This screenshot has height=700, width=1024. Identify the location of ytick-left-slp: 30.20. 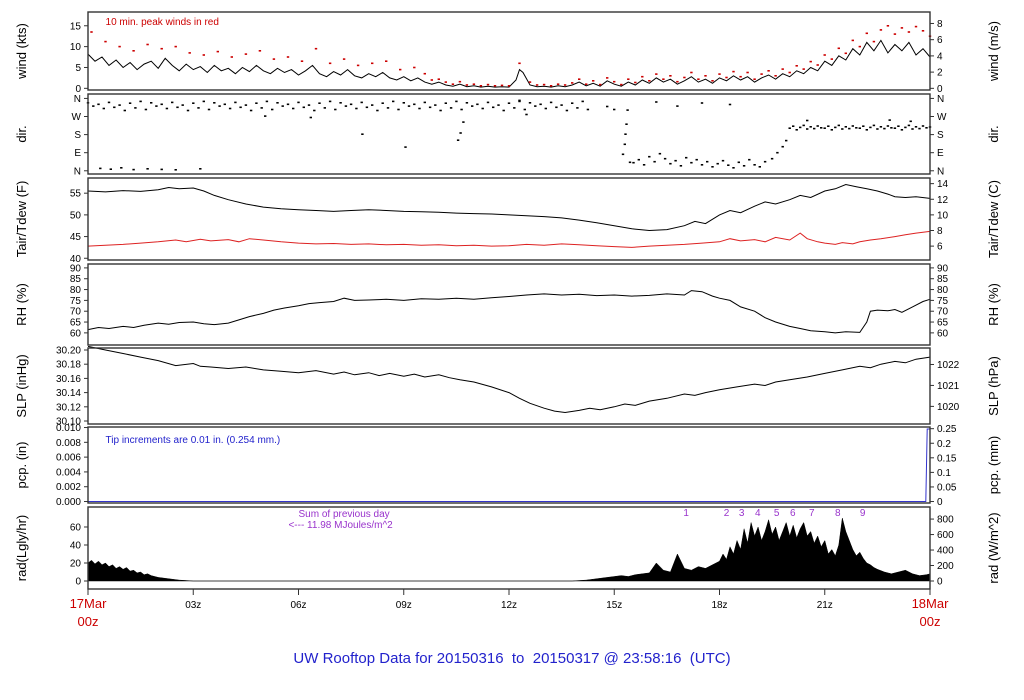
(68, 350).